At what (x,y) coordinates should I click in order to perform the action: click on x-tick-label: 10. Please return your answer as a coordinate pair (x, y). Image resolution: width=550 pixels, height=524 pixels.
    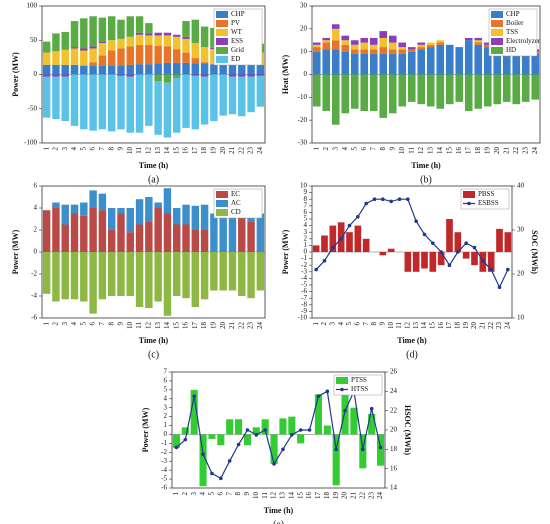
    Looking at the image, I should click on (256, 496).